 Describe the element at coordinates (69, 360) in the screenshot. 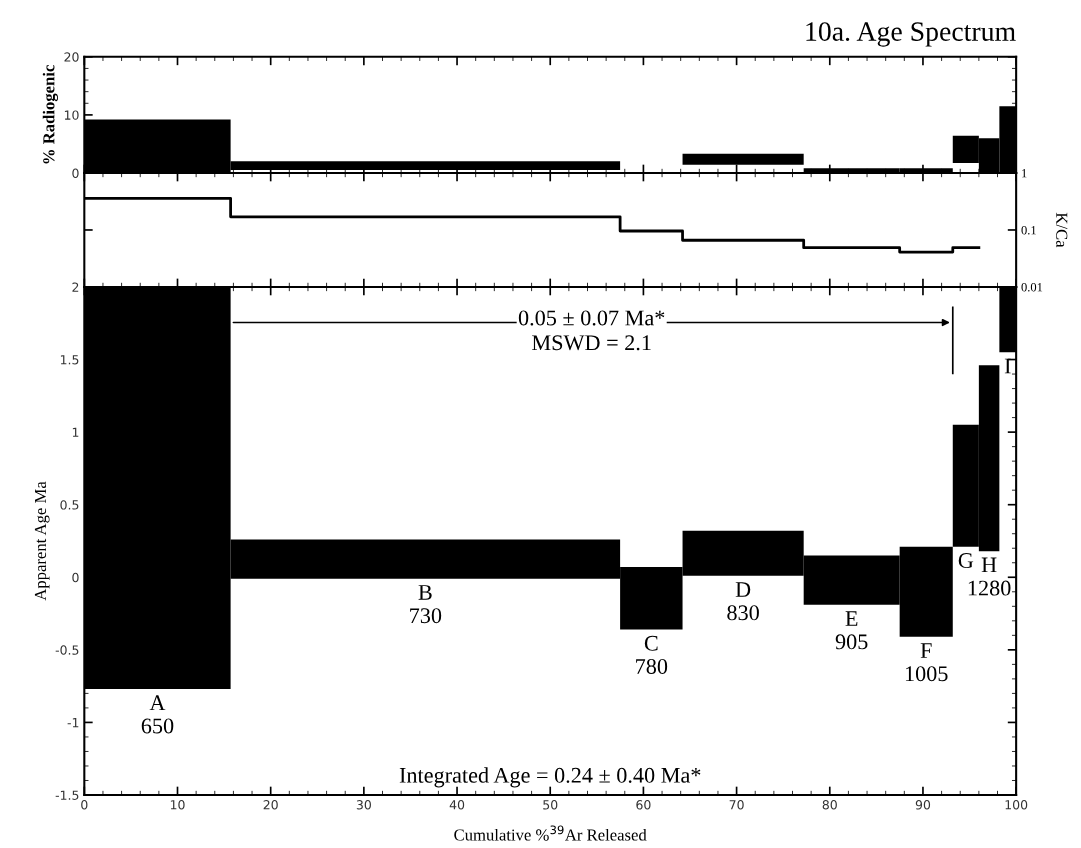

I see `y-tick-label: 1.5` at that location.